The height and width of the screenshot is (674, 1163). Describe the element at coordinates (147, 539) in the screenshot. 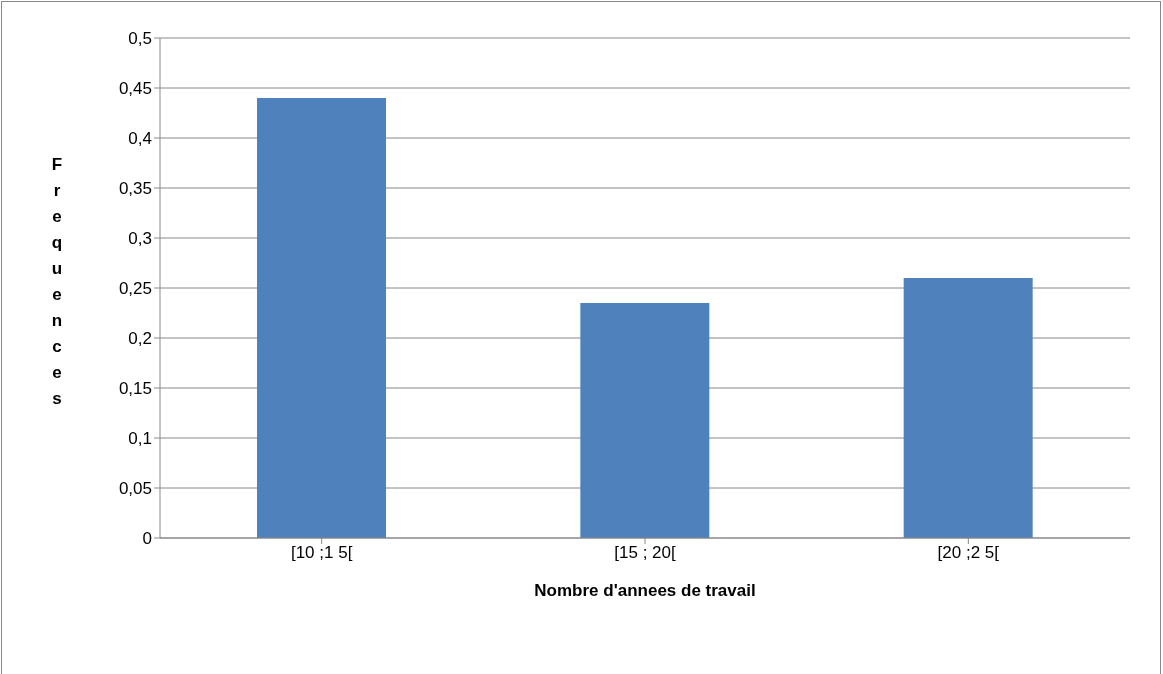

I see `y-tick-label: 0` at that location.